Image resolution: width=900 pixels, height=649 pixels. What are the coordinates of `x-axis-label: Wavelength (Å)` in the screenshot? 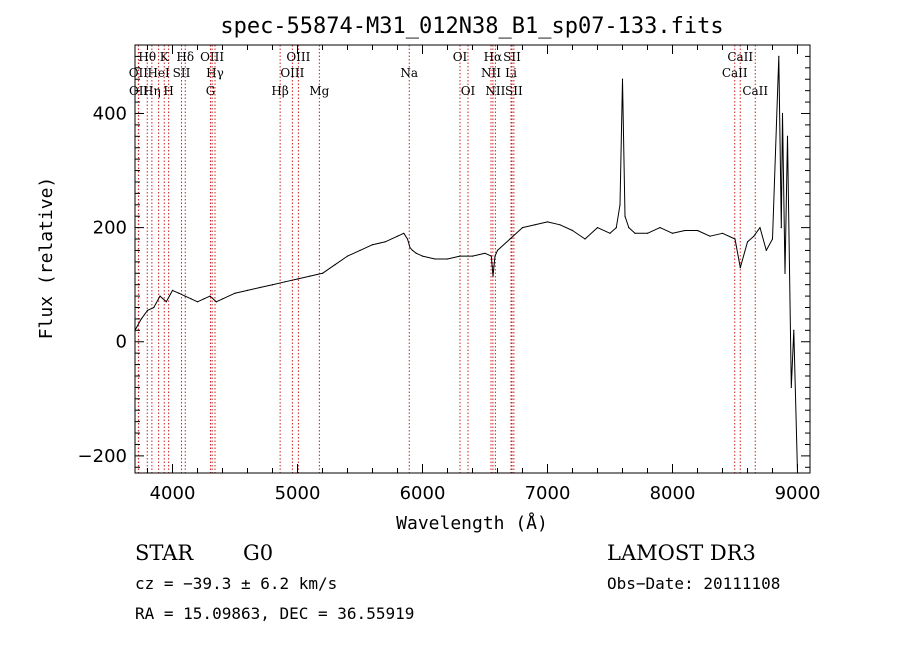 It's located at (472, 523).